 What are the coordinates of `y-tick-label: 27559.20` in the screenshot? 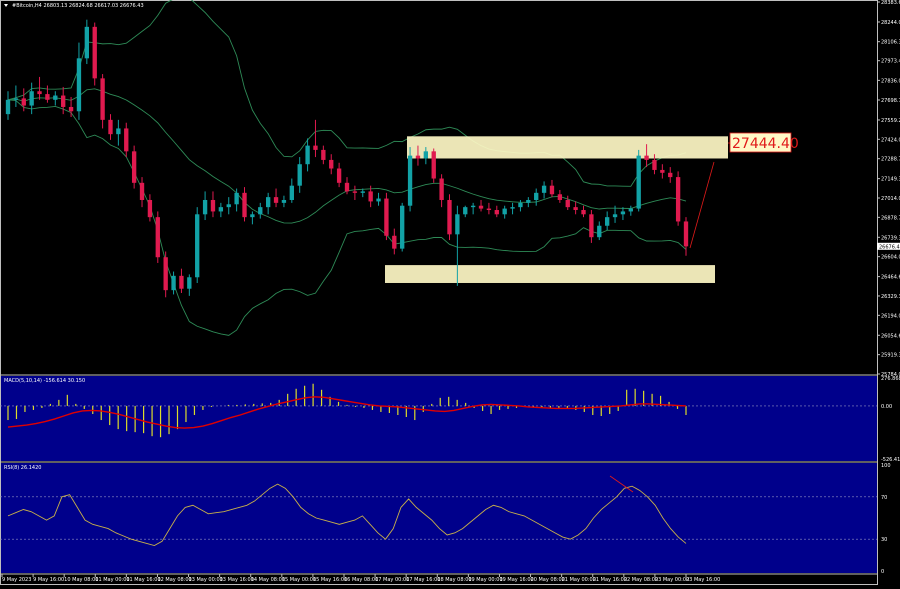 It's located at (890, 121).